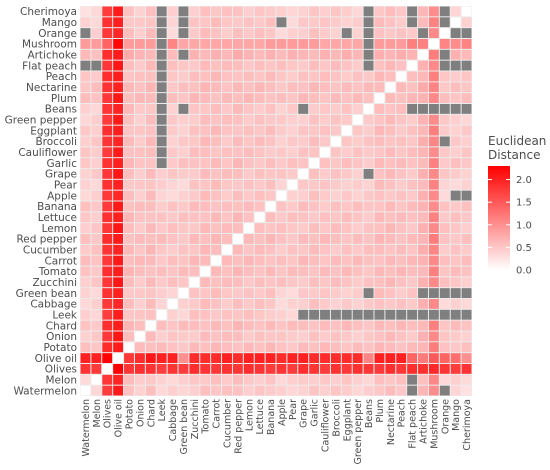 This screenshot has height=470, width=550. What do you see at coordinates (499, 218) in the screenshot?
I see `legend-colorbar` at bounding box center [499, 218].